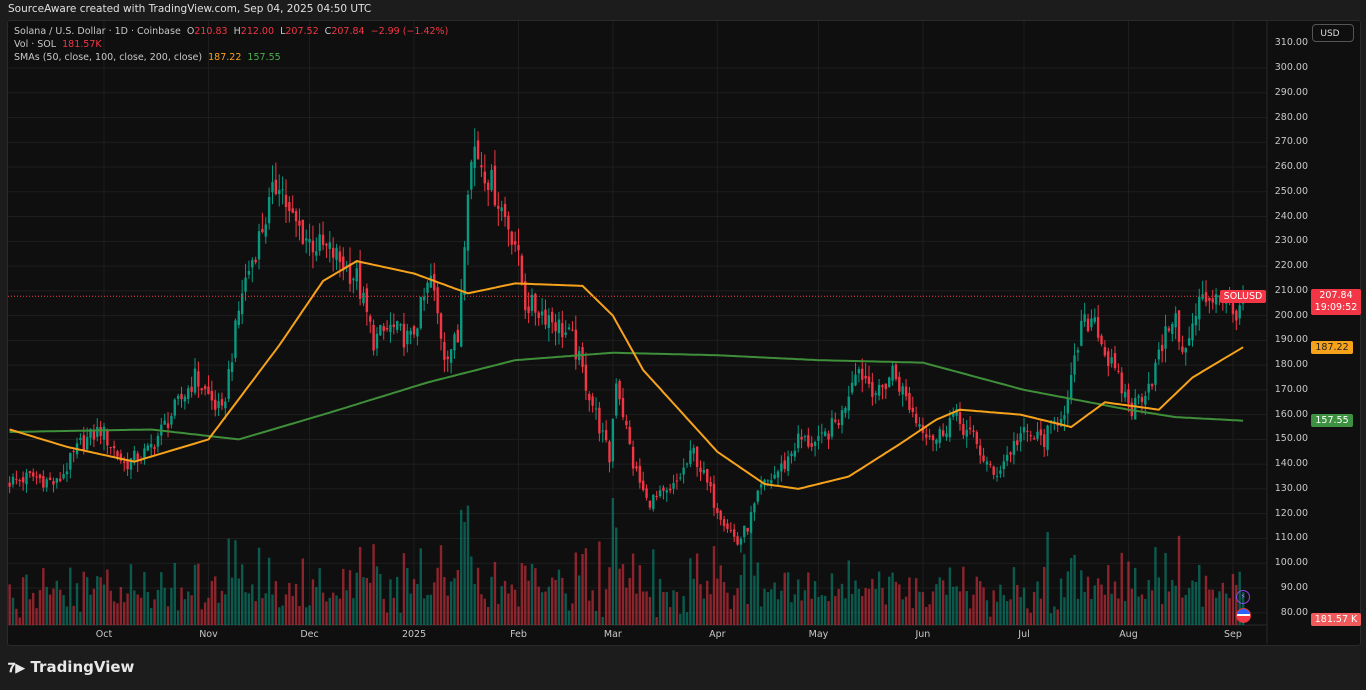 The height and width of the screenshot is (690, 1366). I want to click on us-economic-event-icon, so click(1243, 615).